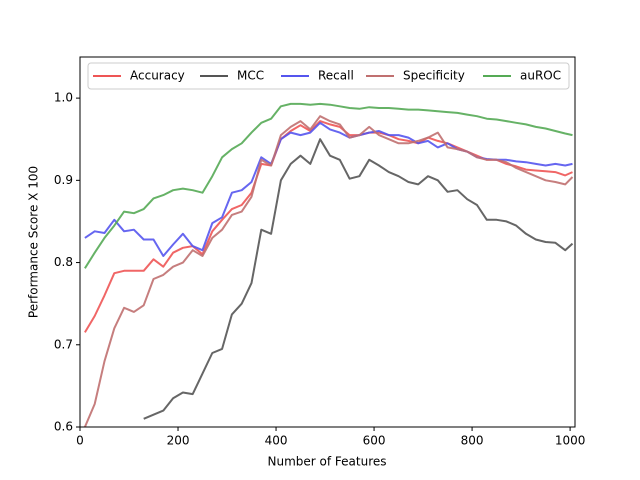 The image size is (640, 480). What do you see at coordinates (570, 441) in the screenshot?
I see `x-tick-label: 1000` at bounding box center [570, 441].